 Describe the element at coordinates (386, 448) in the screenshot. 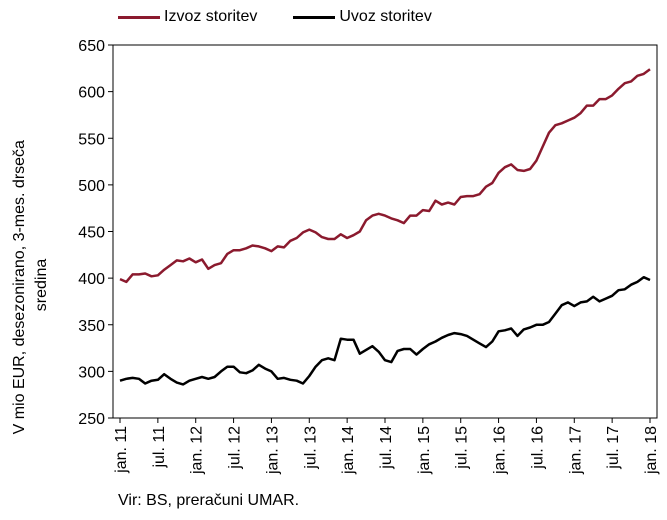

I see `x-tick-label: jul. 14` at that location.